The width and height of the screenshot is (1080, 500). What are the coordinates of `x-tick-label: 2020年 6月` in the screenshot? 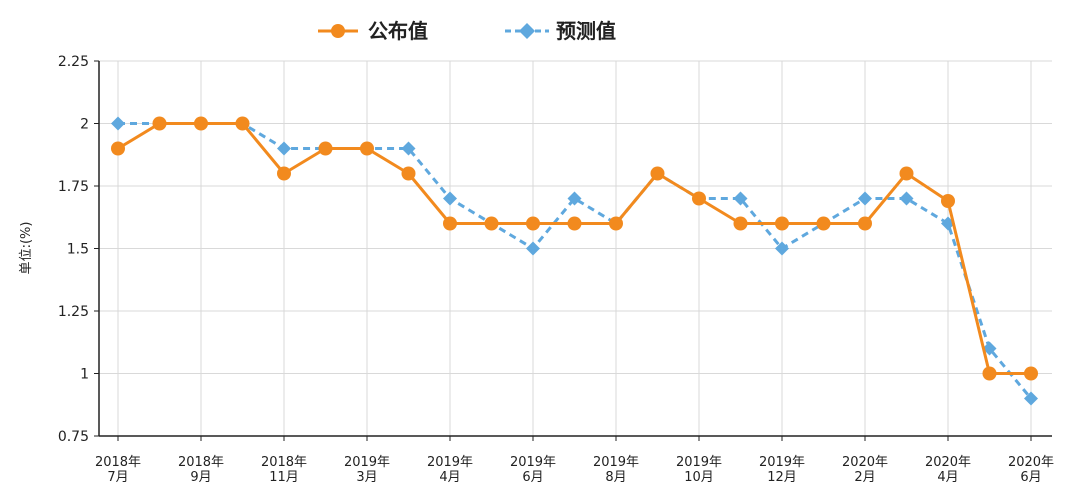 It's located at (1031, 470).